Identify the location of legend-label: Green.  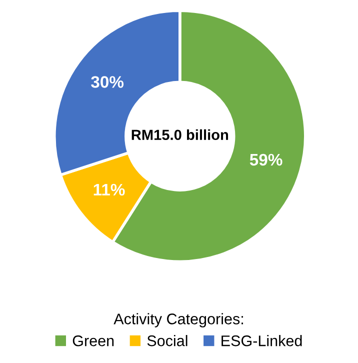
(93, 340).